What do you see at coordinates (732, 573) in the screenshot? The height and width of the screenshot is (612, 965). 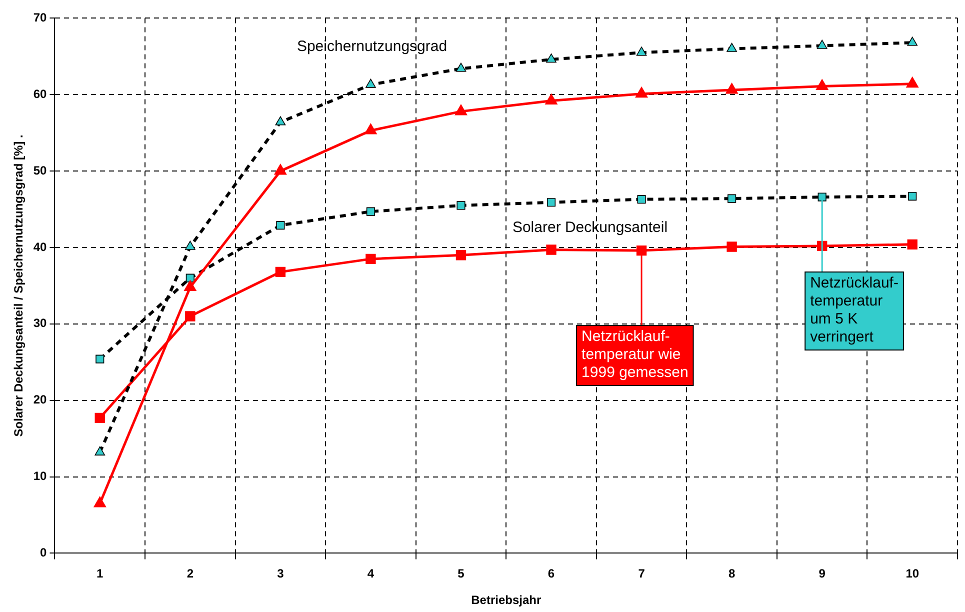 I see `x-tick-label: 8` at bounding box center [732, 573].